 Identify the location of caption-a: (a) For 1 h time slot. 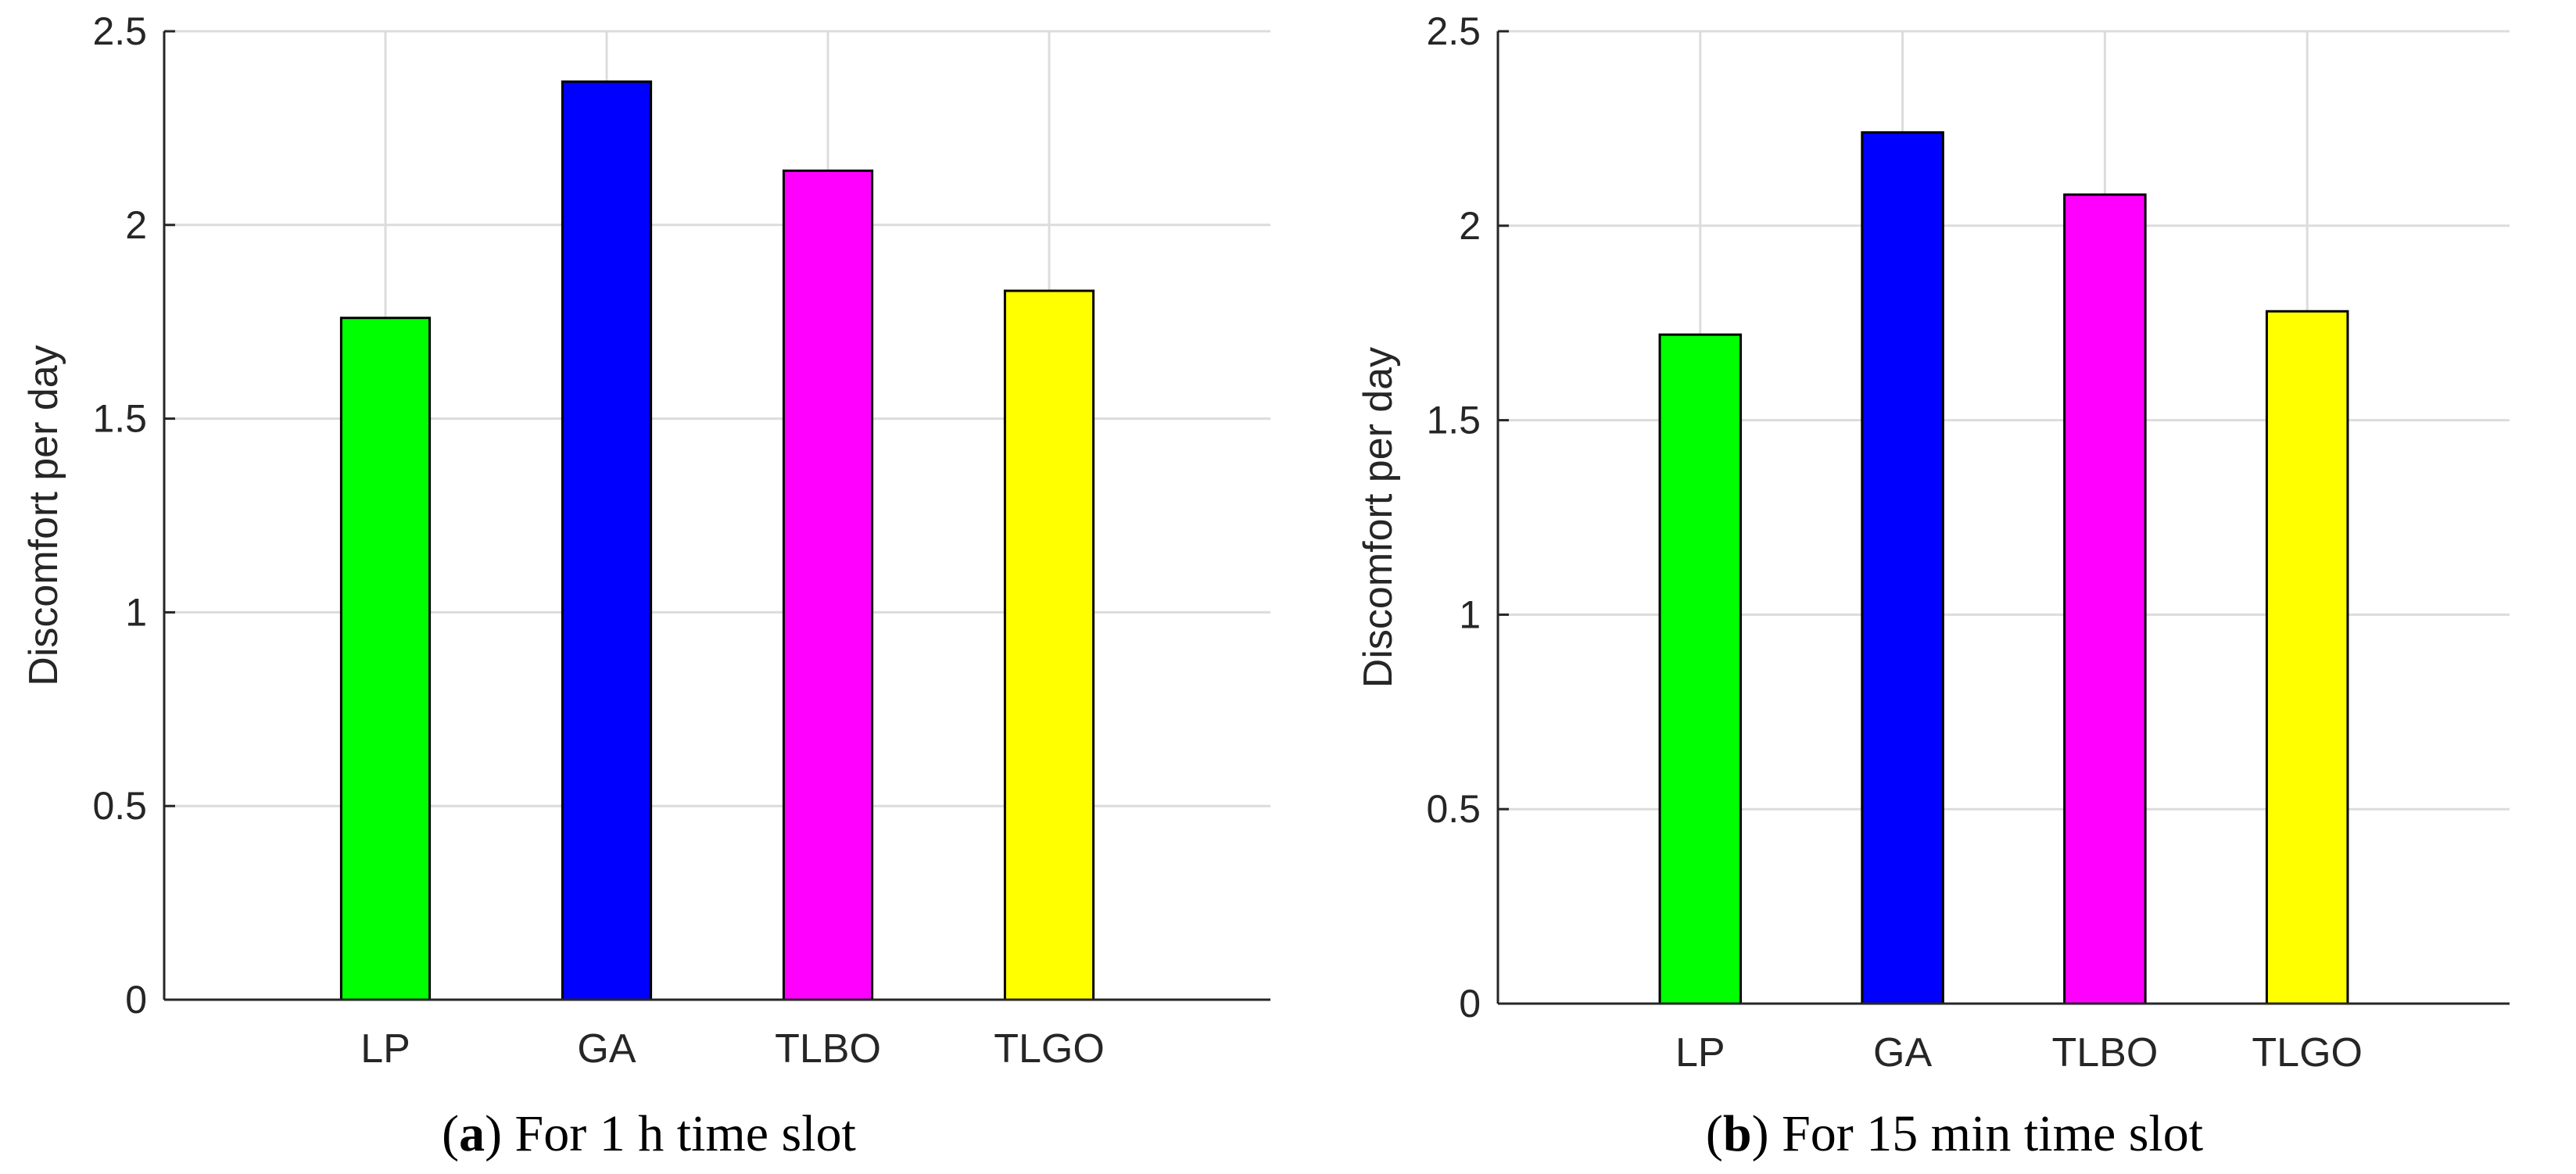
(649, 1133).